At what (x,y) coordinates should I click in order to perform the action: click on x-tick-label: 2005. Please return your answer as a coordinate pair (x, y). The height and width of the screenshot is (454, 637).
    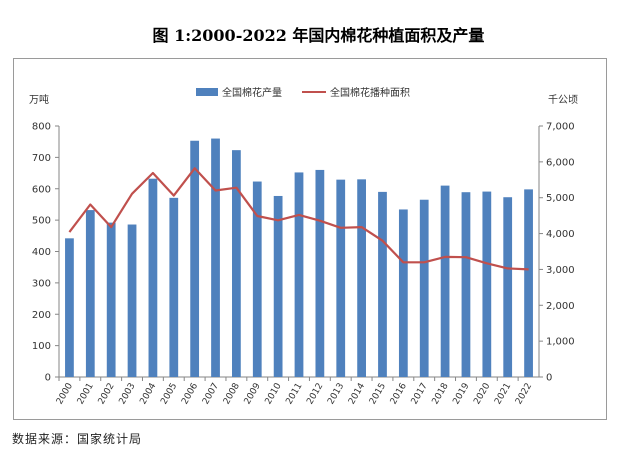
    Looking at the image, I should click on (169, 394).